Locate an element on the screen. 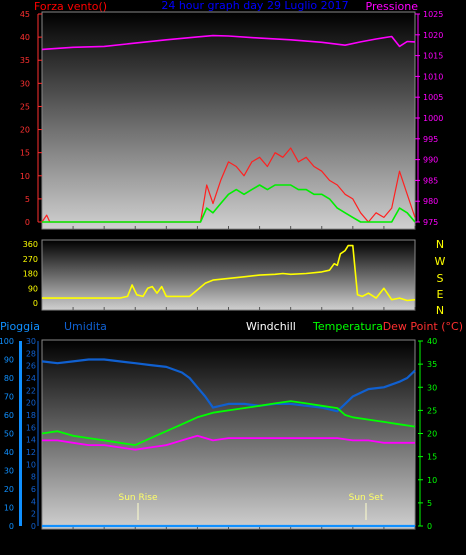 The image size is (466, 555). right-axis-tick-label: 1015 is located at coordinates (433, 56).